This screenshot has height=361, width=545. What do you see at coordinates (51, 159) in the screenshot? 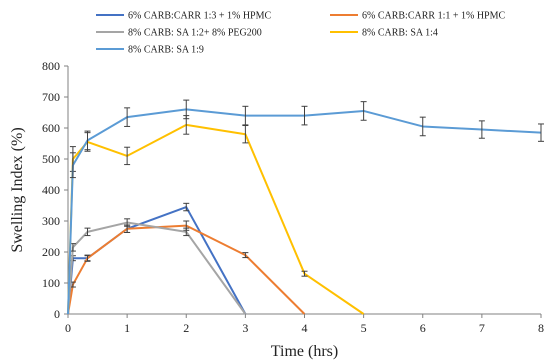
I see `y-tick-label: 500` at bounding box center [51, 159].